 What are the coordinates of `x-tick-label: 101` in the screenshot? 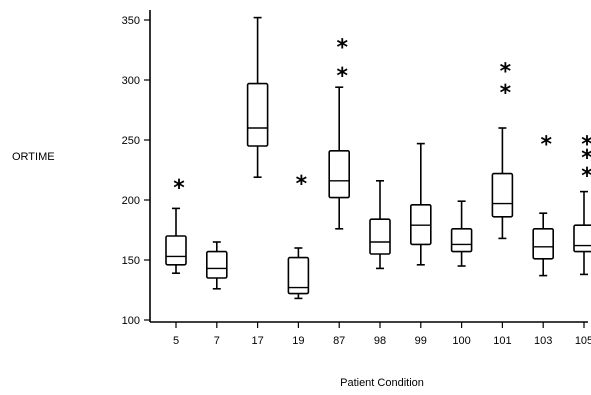 It's located at (502, 341).